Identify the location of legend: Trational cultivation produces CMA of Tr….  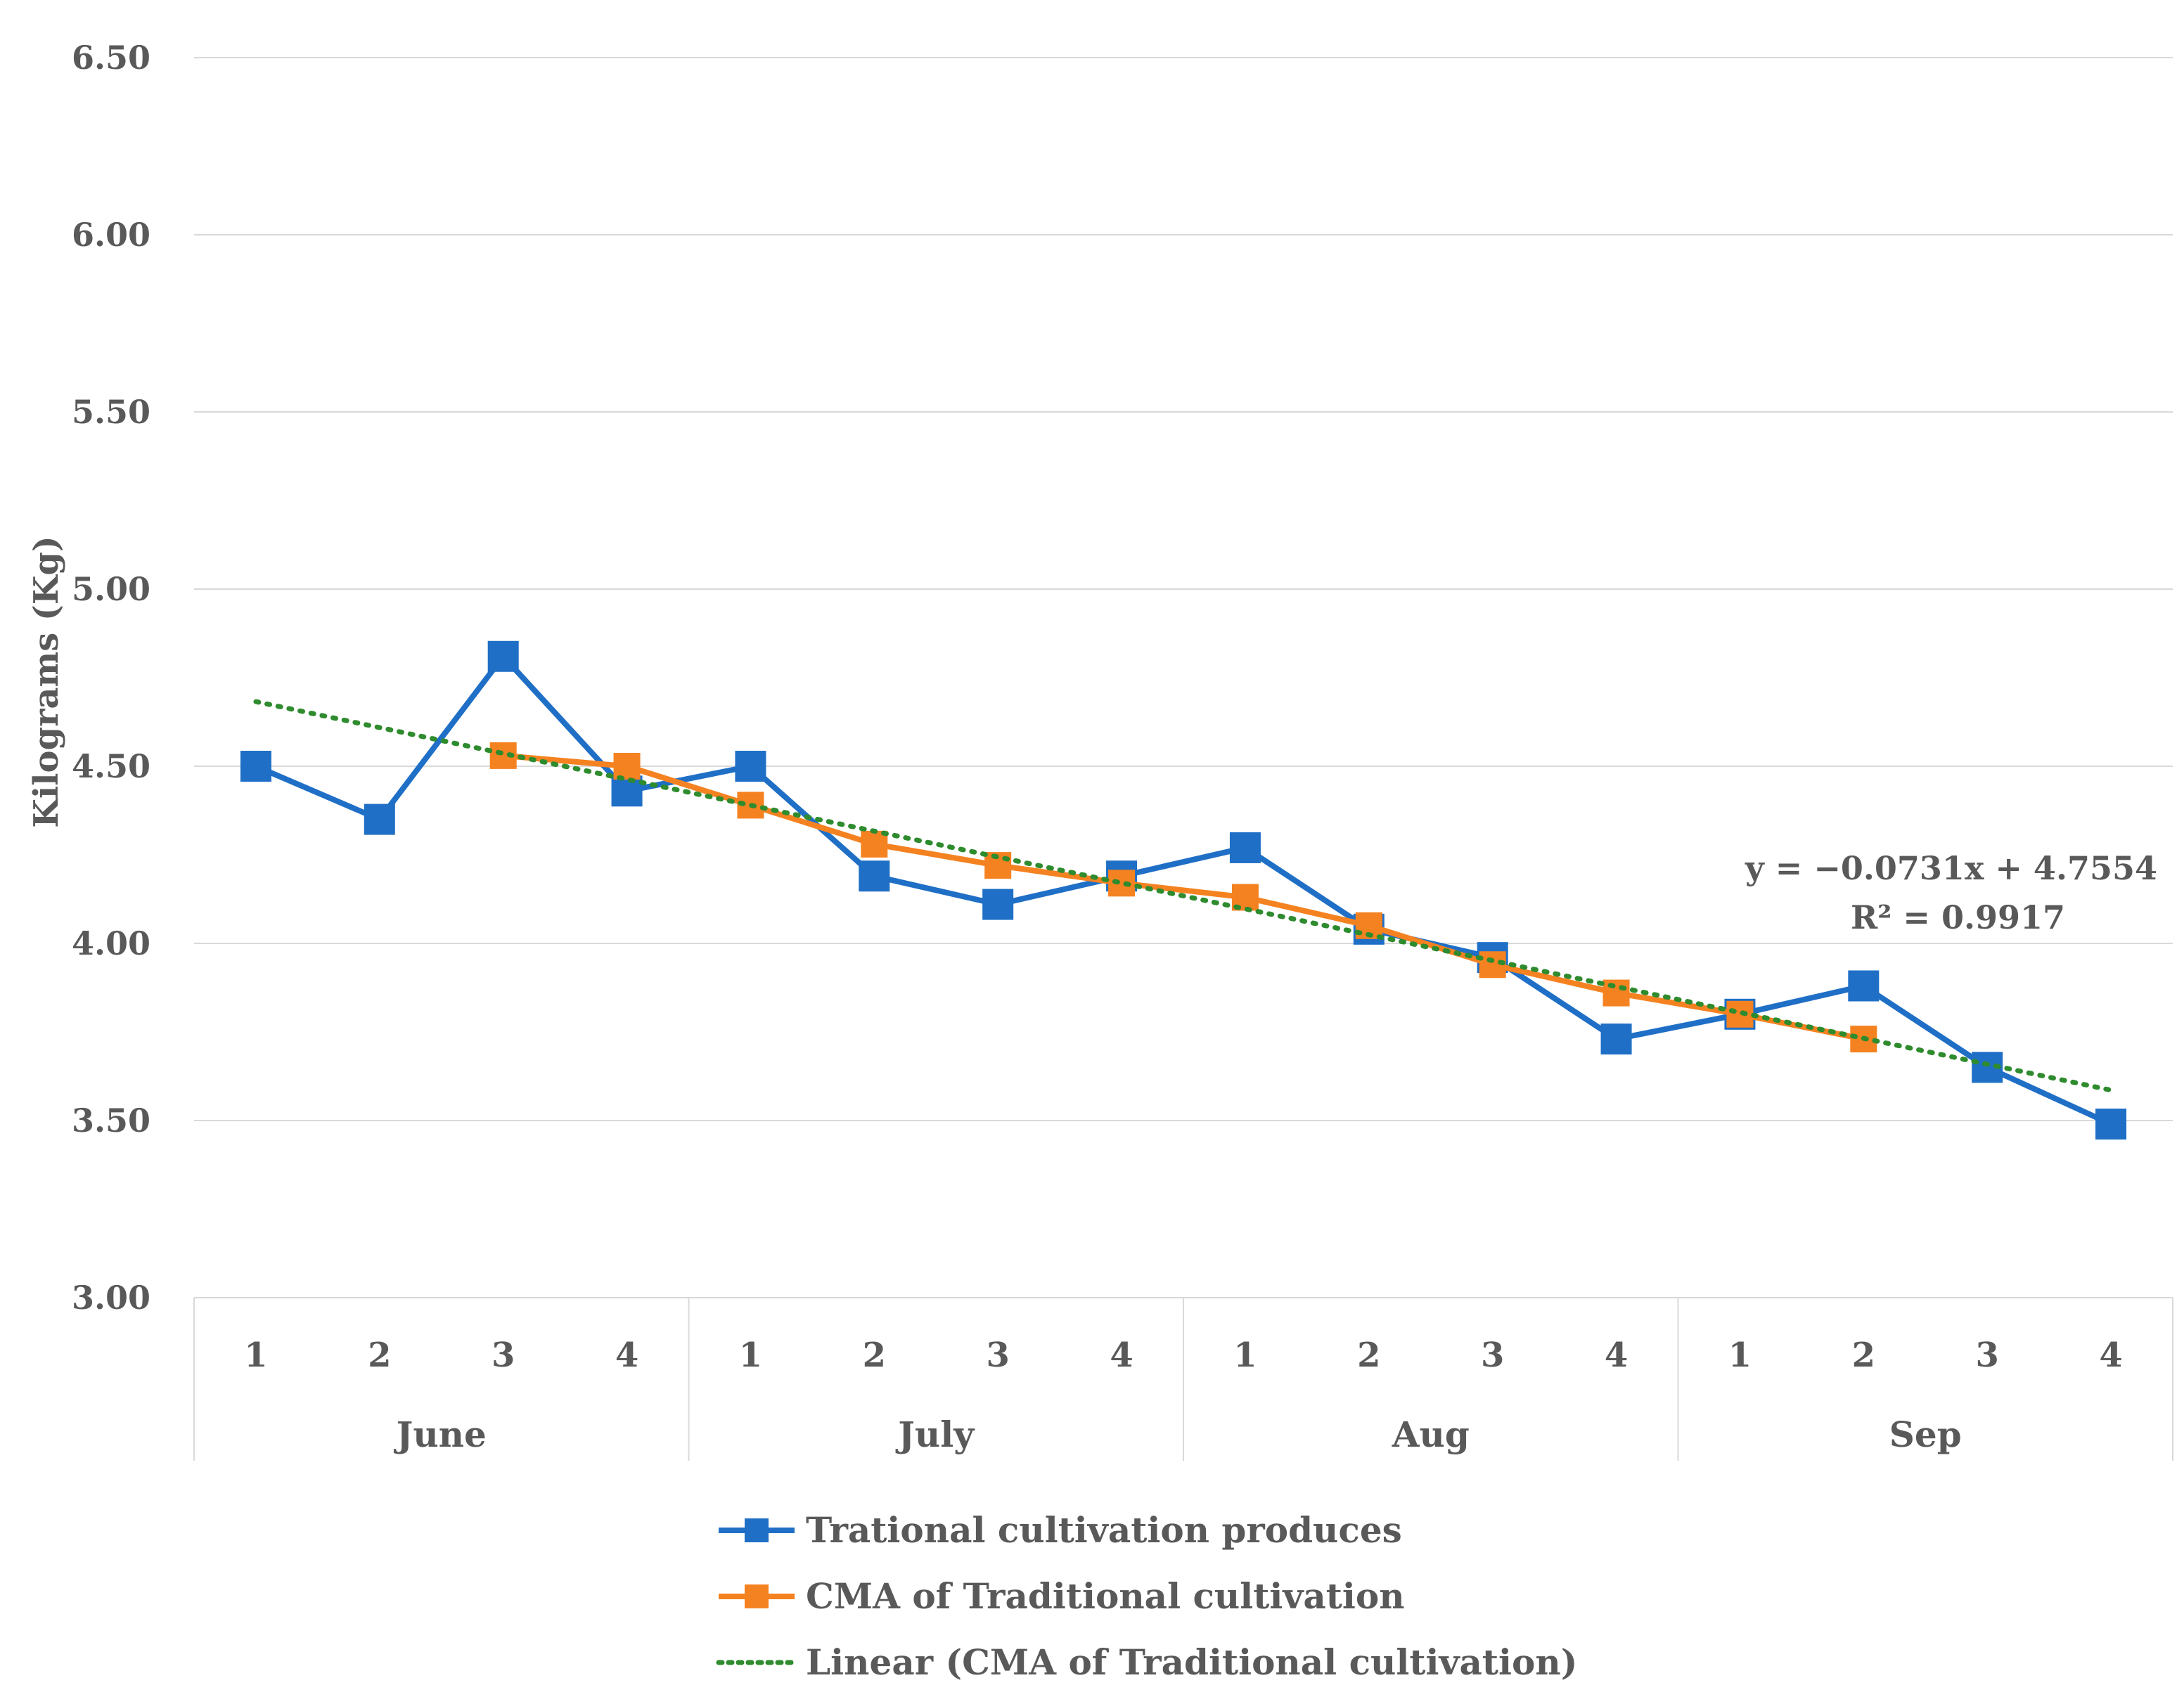
(1146, 1596).